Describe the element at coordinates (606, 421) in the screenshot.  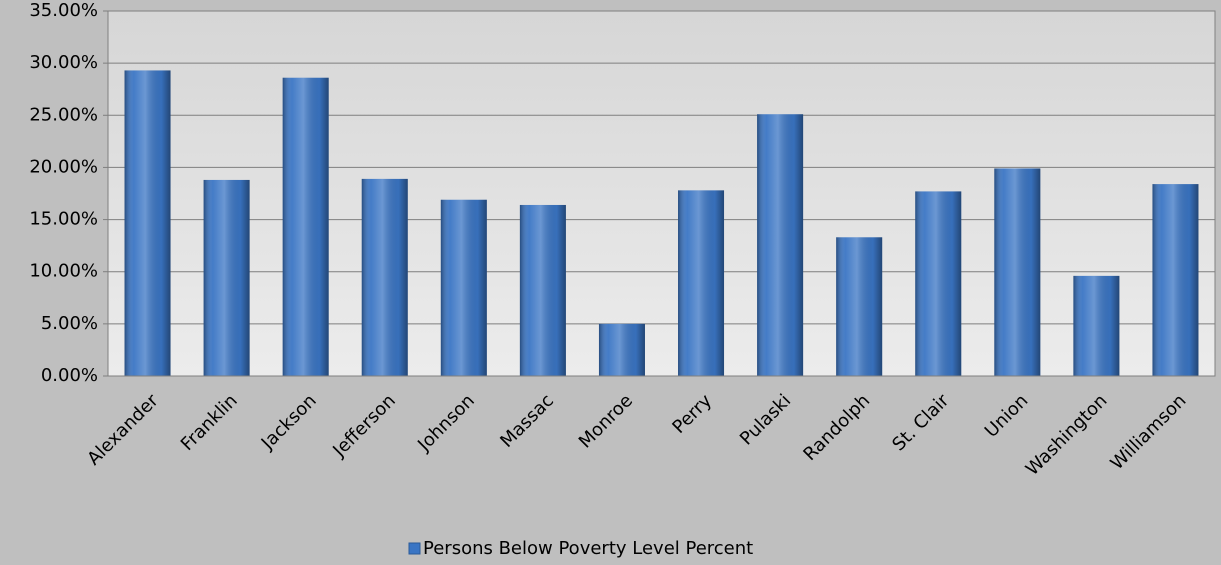
I see `x-tick-label: Monroe` at that location.